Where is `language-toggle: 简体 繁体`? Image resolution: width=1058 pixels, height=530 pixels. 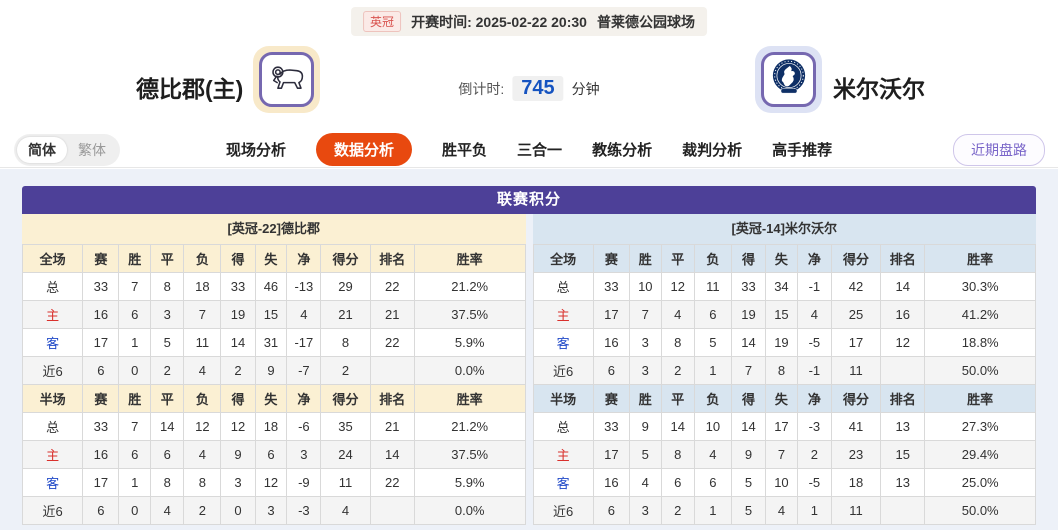 language-toggle: 简体 繁体 is located at coordinates (67, 150).